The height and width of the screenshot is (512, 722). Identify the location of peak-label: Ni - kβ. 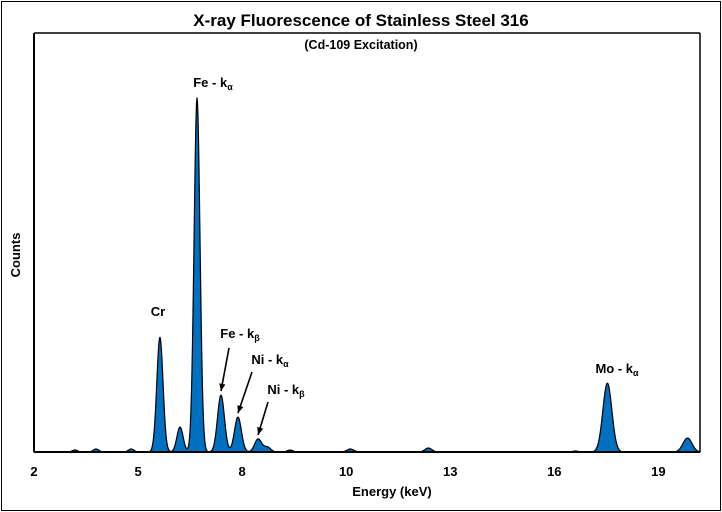
(286, 390).